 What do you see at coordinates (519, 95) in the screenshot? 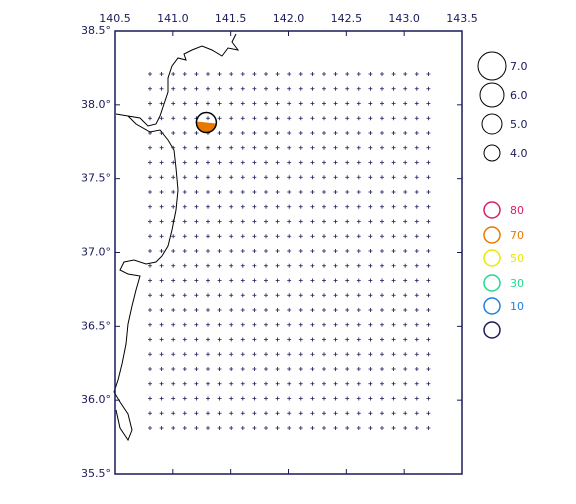
I see `magnitude-legend-label: 6.0` at bounding box center [519, 95].